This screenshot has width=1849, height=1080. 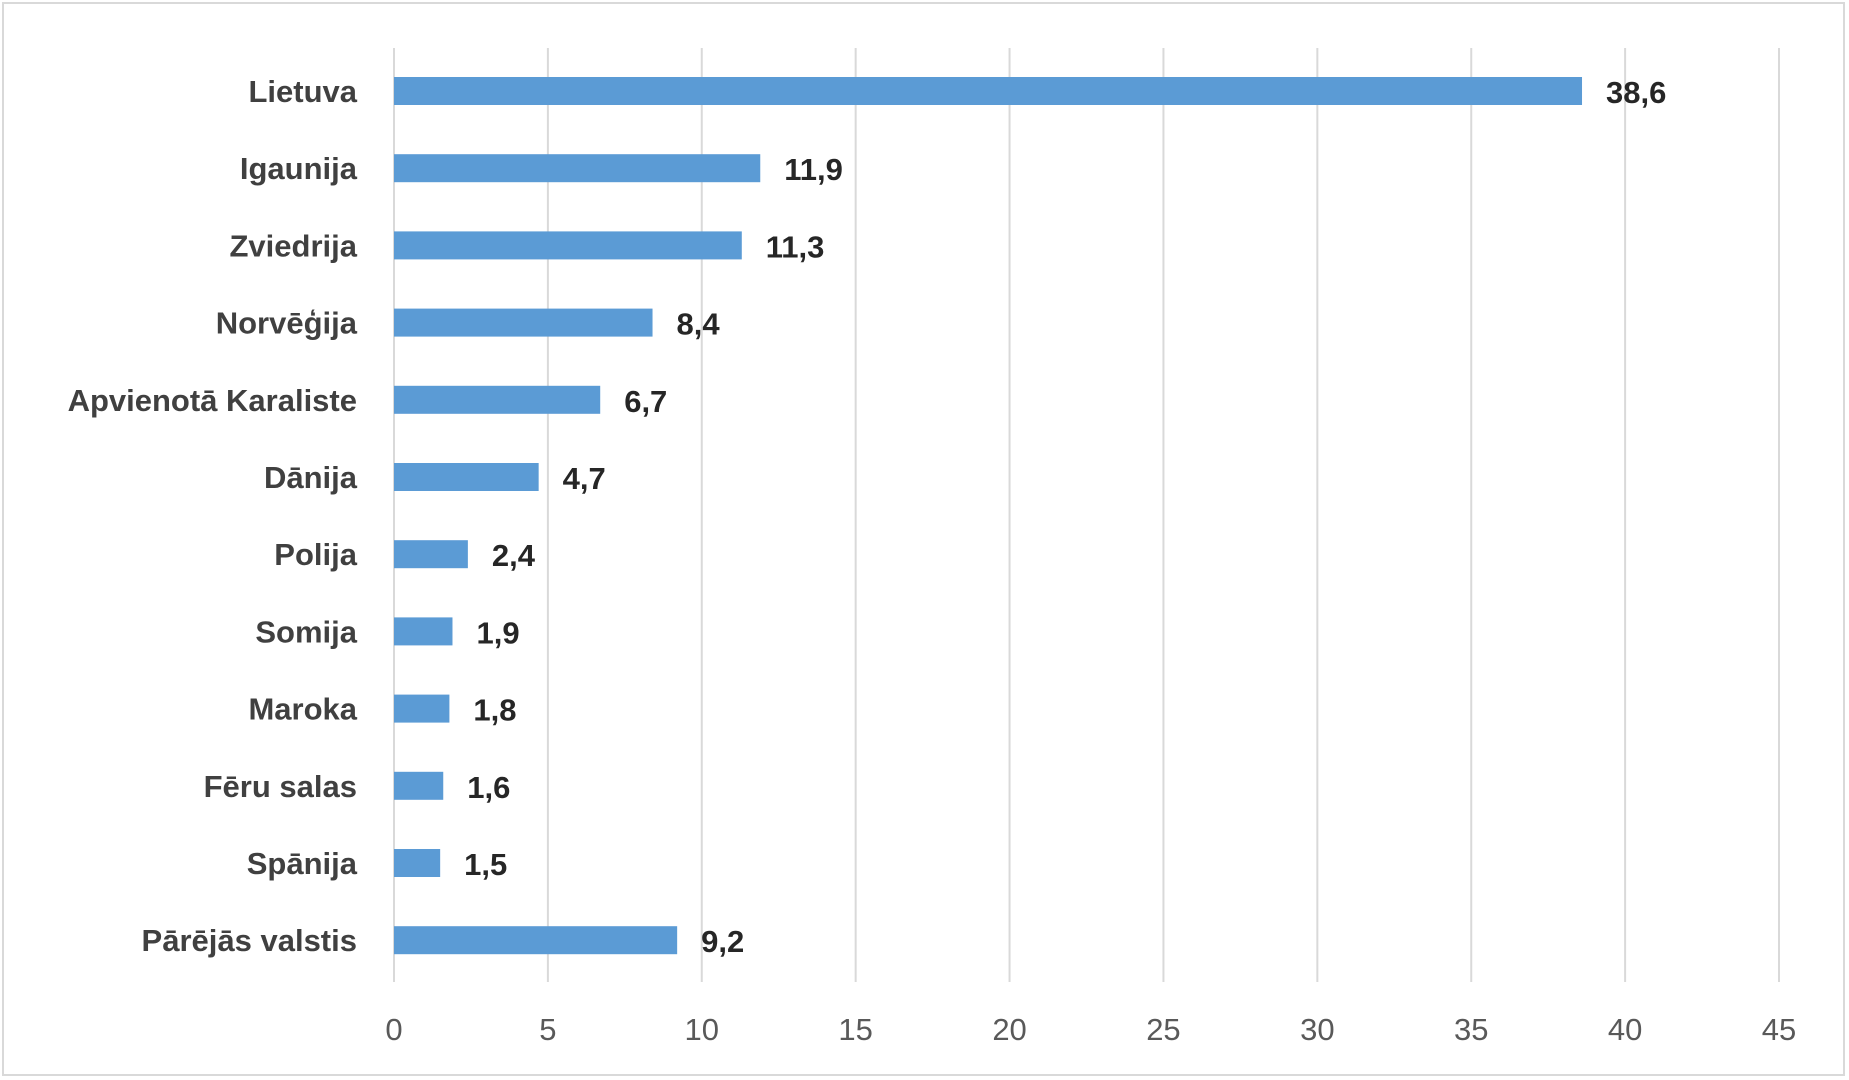 What do you see at coordinates (306, 631) in the screenshot?
I see `category-label: Somija` at bounding box center [306, 631].